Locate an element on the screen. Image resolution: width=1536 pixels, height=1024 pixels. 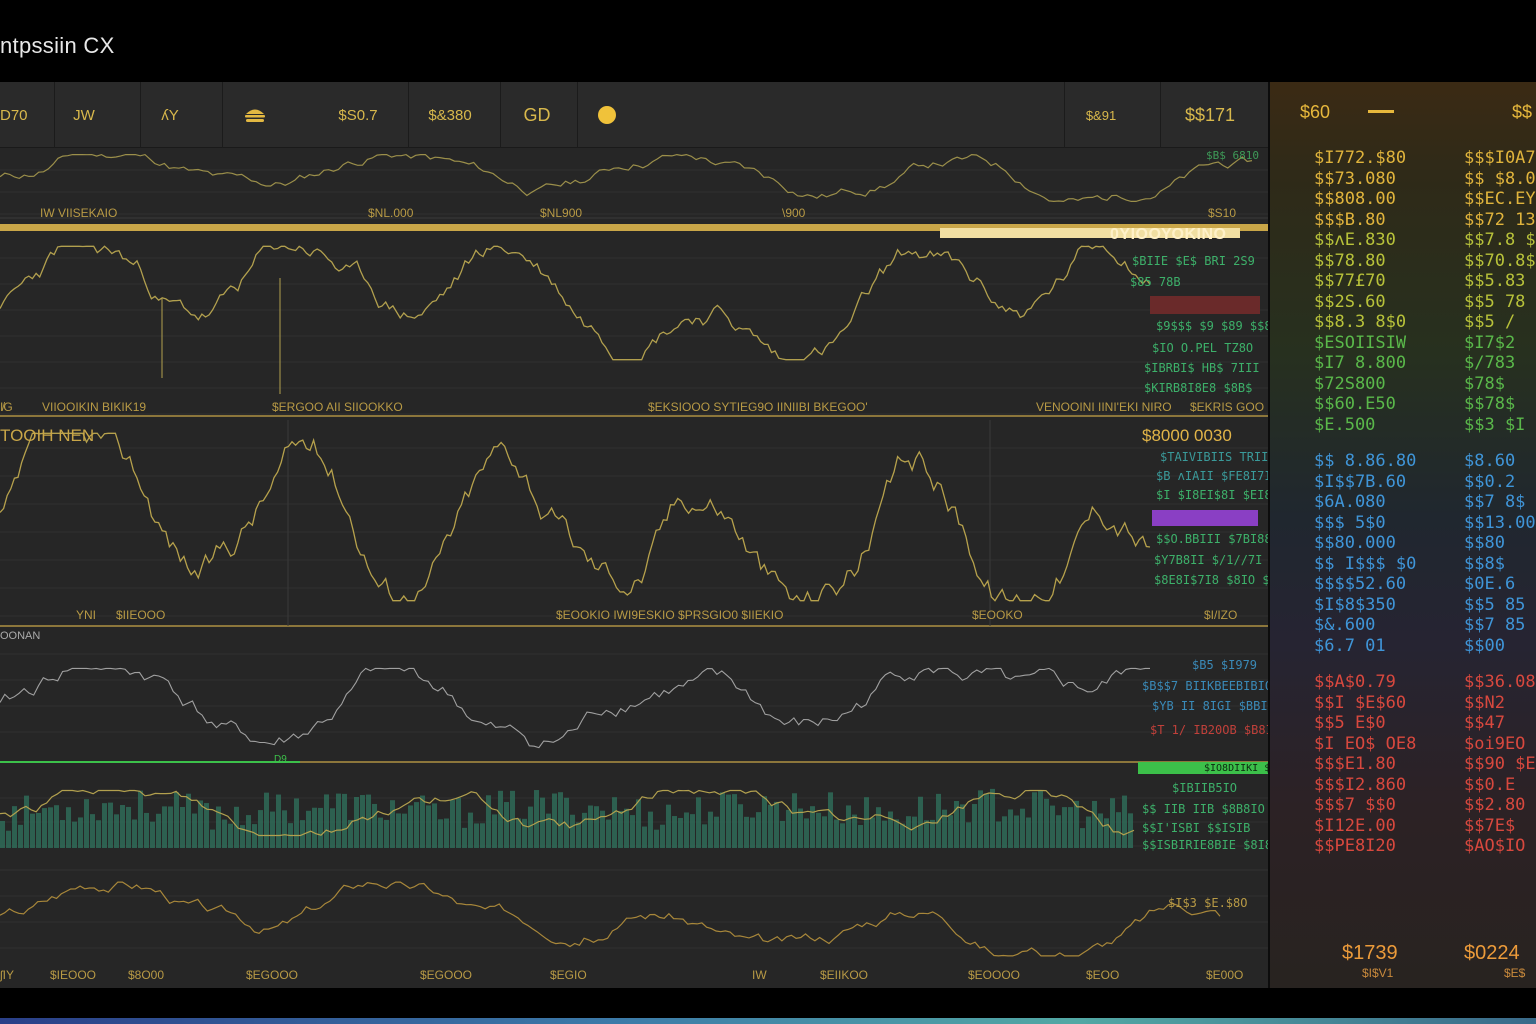
price-row: $$80 is located at coordinates (1484, 543).